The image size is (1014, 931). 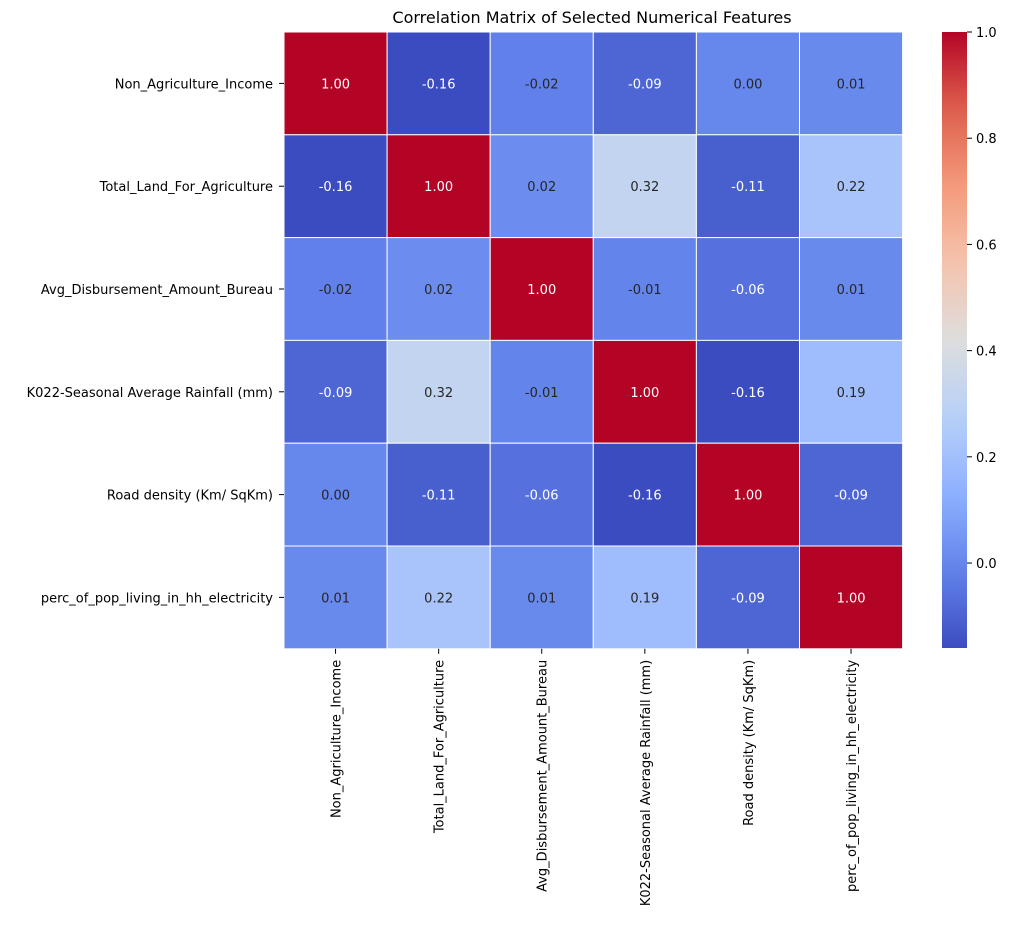 I want to click on colorbar-tick-label: 1.0, so click(x=986, y=33).